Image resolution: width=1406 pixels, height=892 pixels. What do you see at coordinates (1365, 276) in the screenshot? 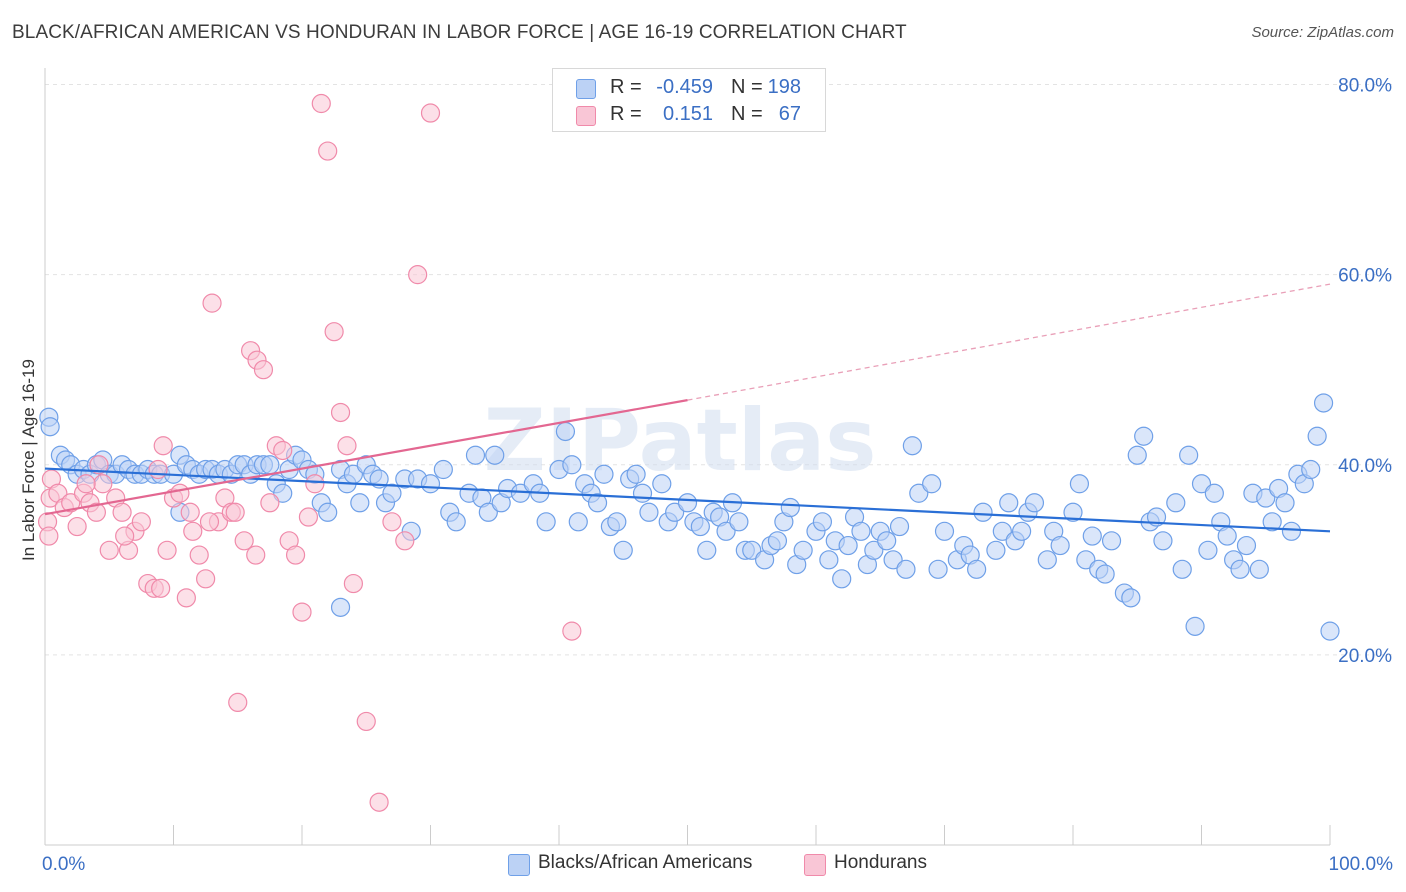
I see `y-tick-label: 60.0%` at bounding box center [1365, 276].